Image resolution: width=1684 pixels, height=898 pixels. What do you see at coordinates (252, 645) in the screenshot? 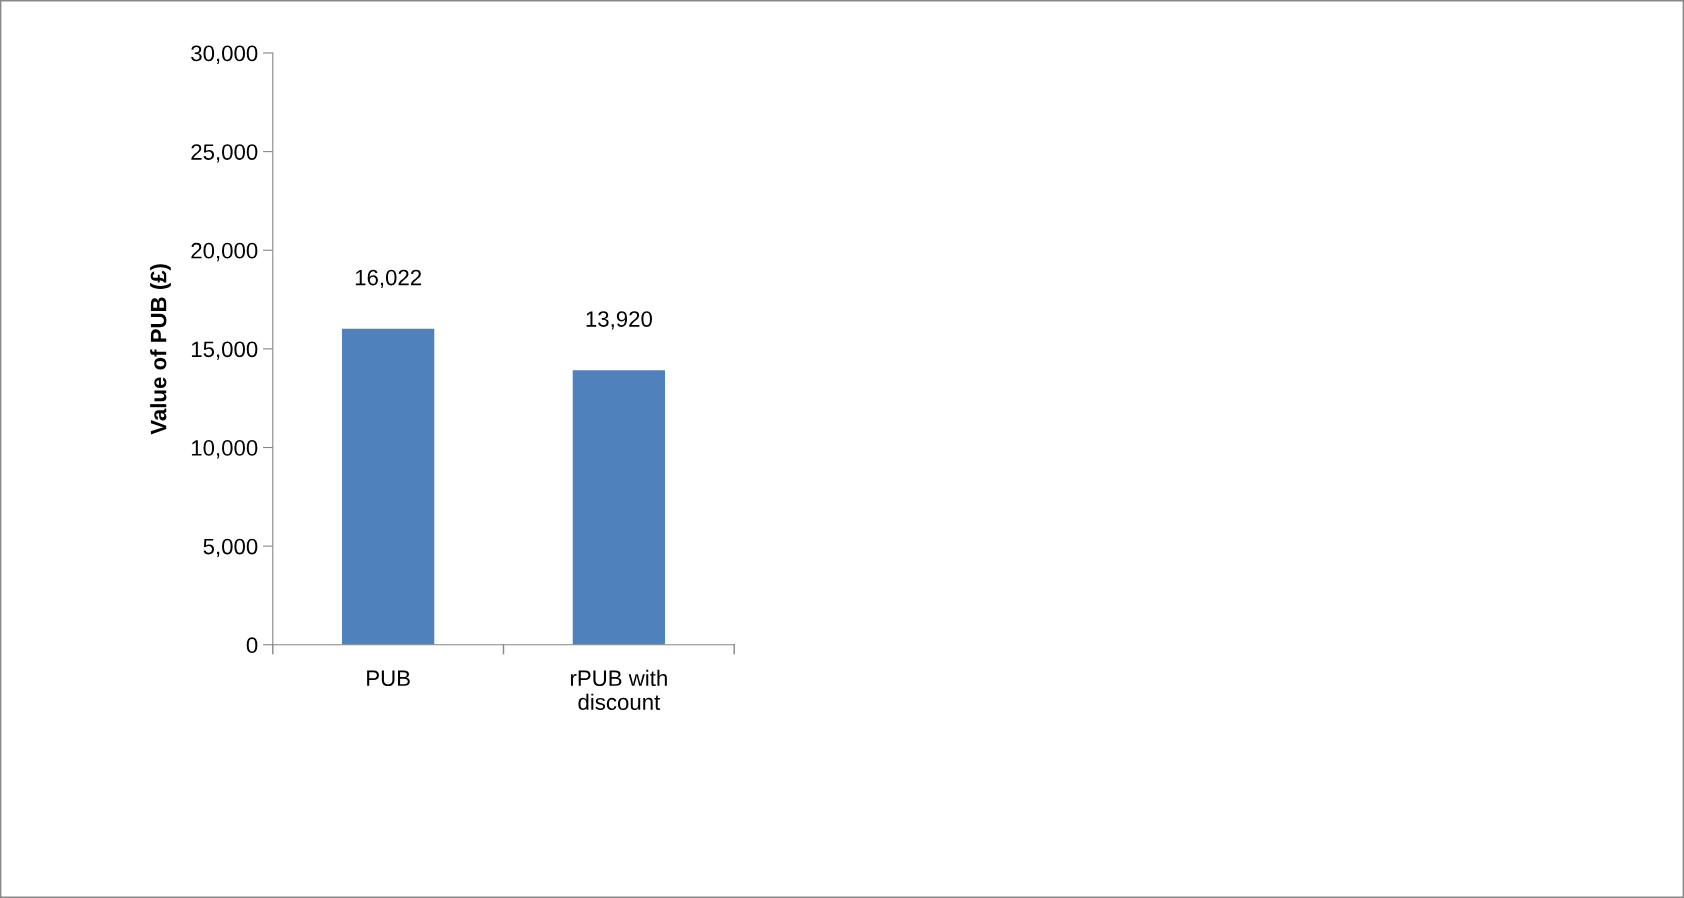
I see `y-tick-label: 0` at bounding box center [252, 645].